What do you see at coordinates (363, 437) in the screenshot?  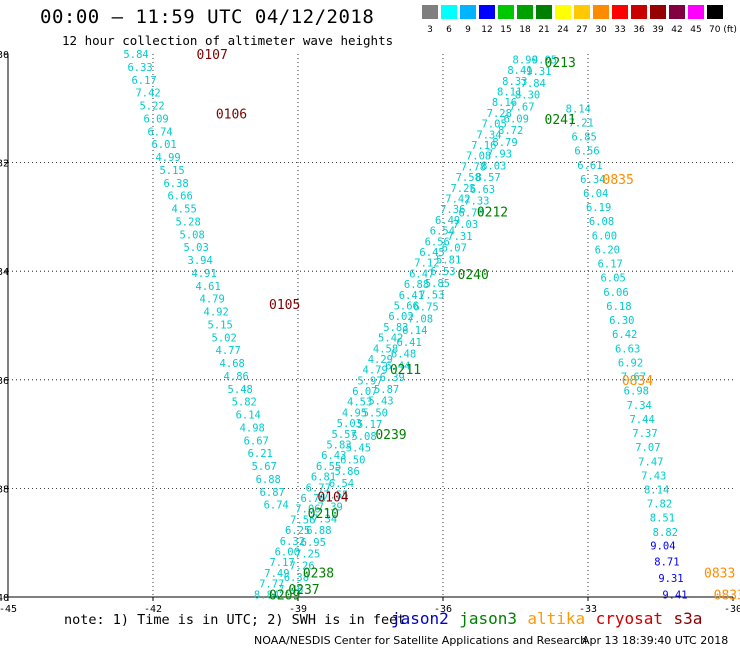 I see `swh-value-label: 5.08` at bounding box center [363, 437].